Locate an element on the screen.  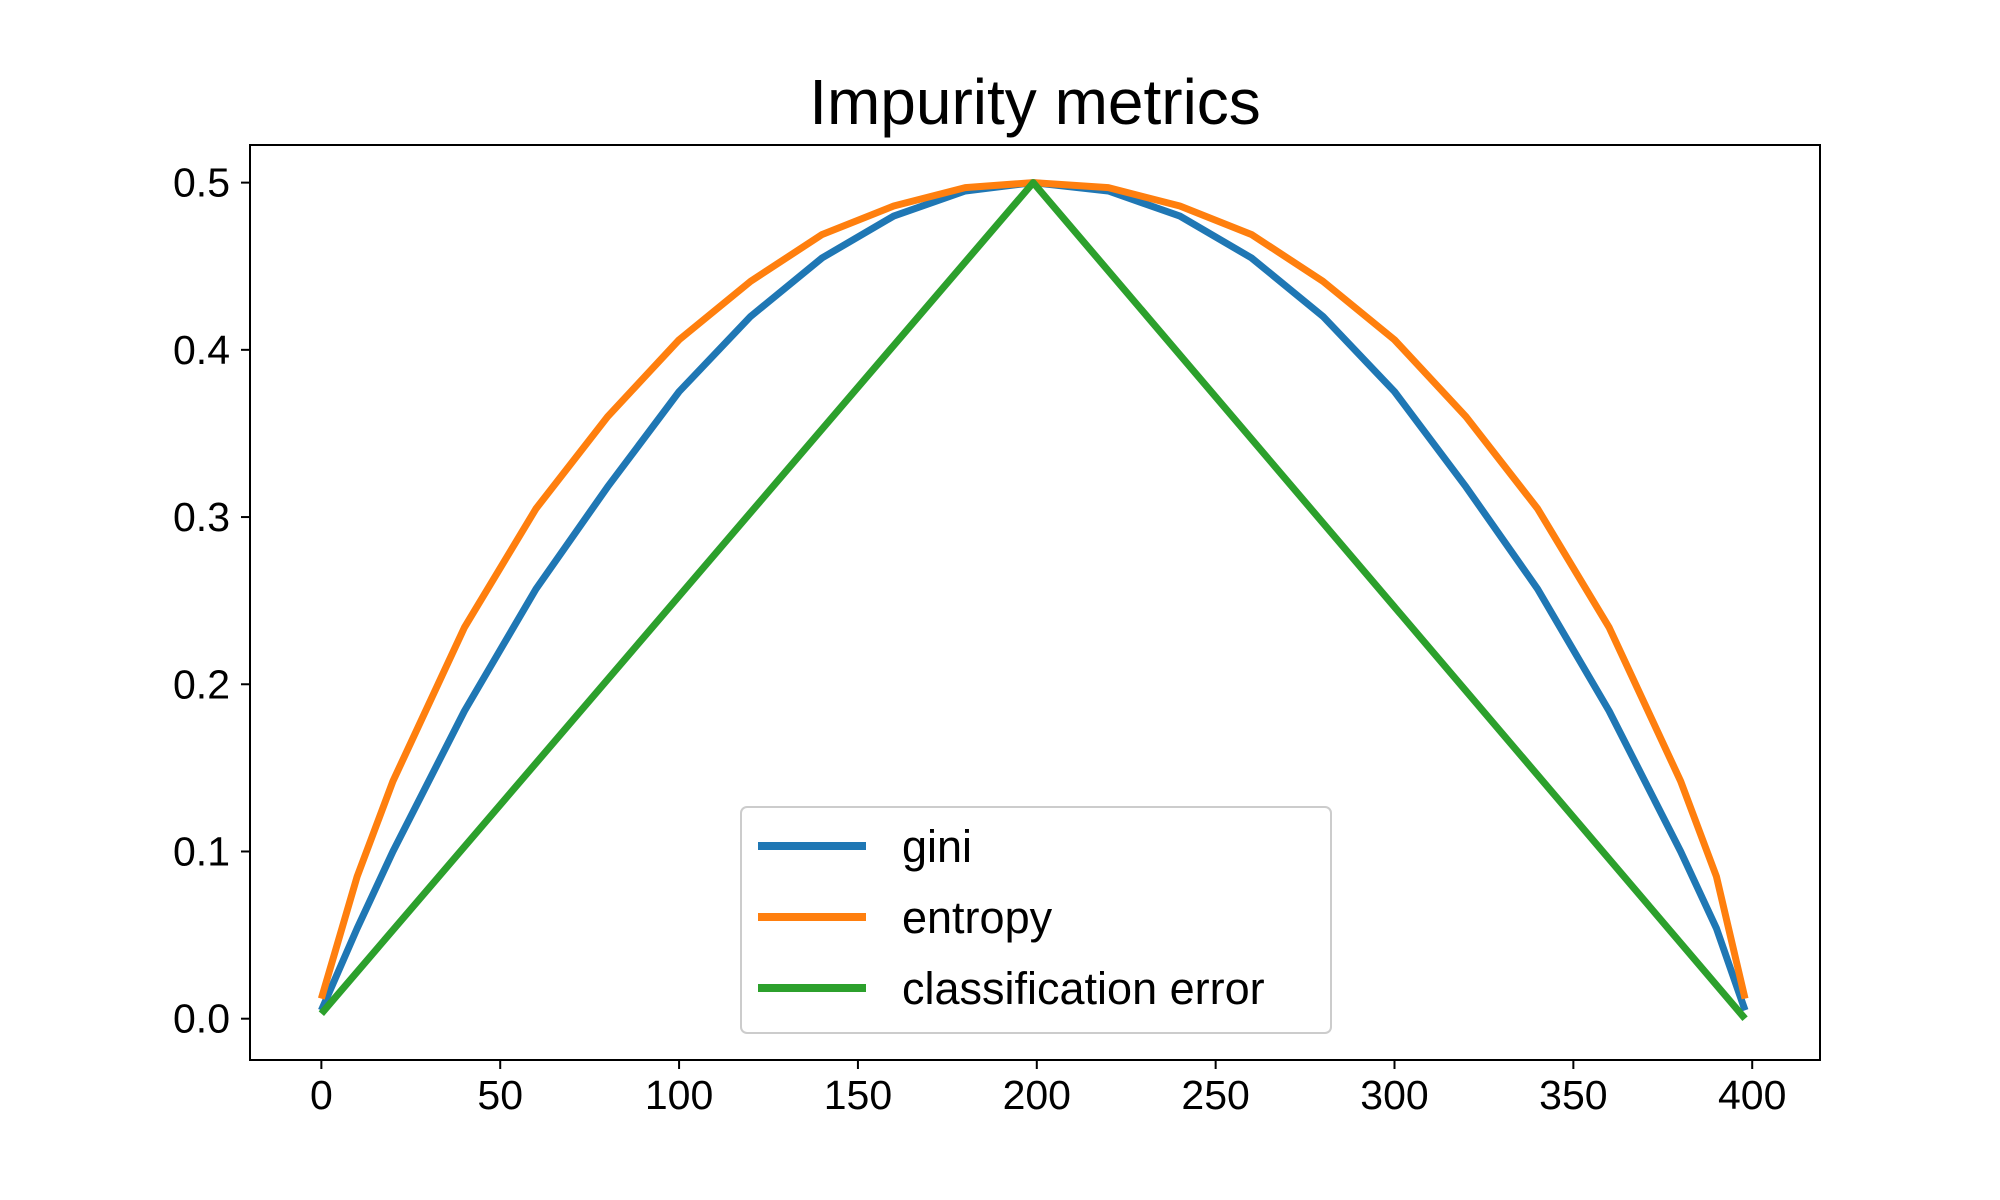
y-tick-label-0-0: 0.0 is located at coordinates (201, 1019).